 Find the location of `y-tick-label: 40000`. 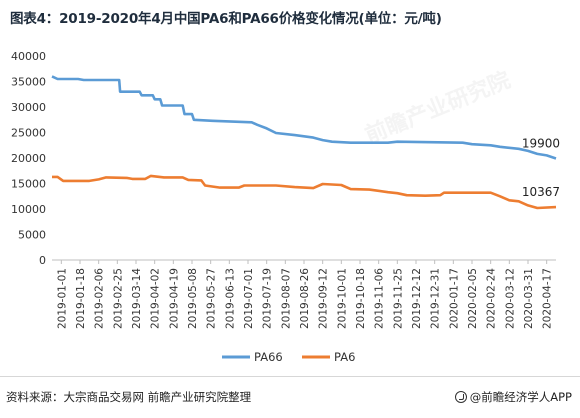

y-tick-label: 40000 is located at coordinates (28, 56).